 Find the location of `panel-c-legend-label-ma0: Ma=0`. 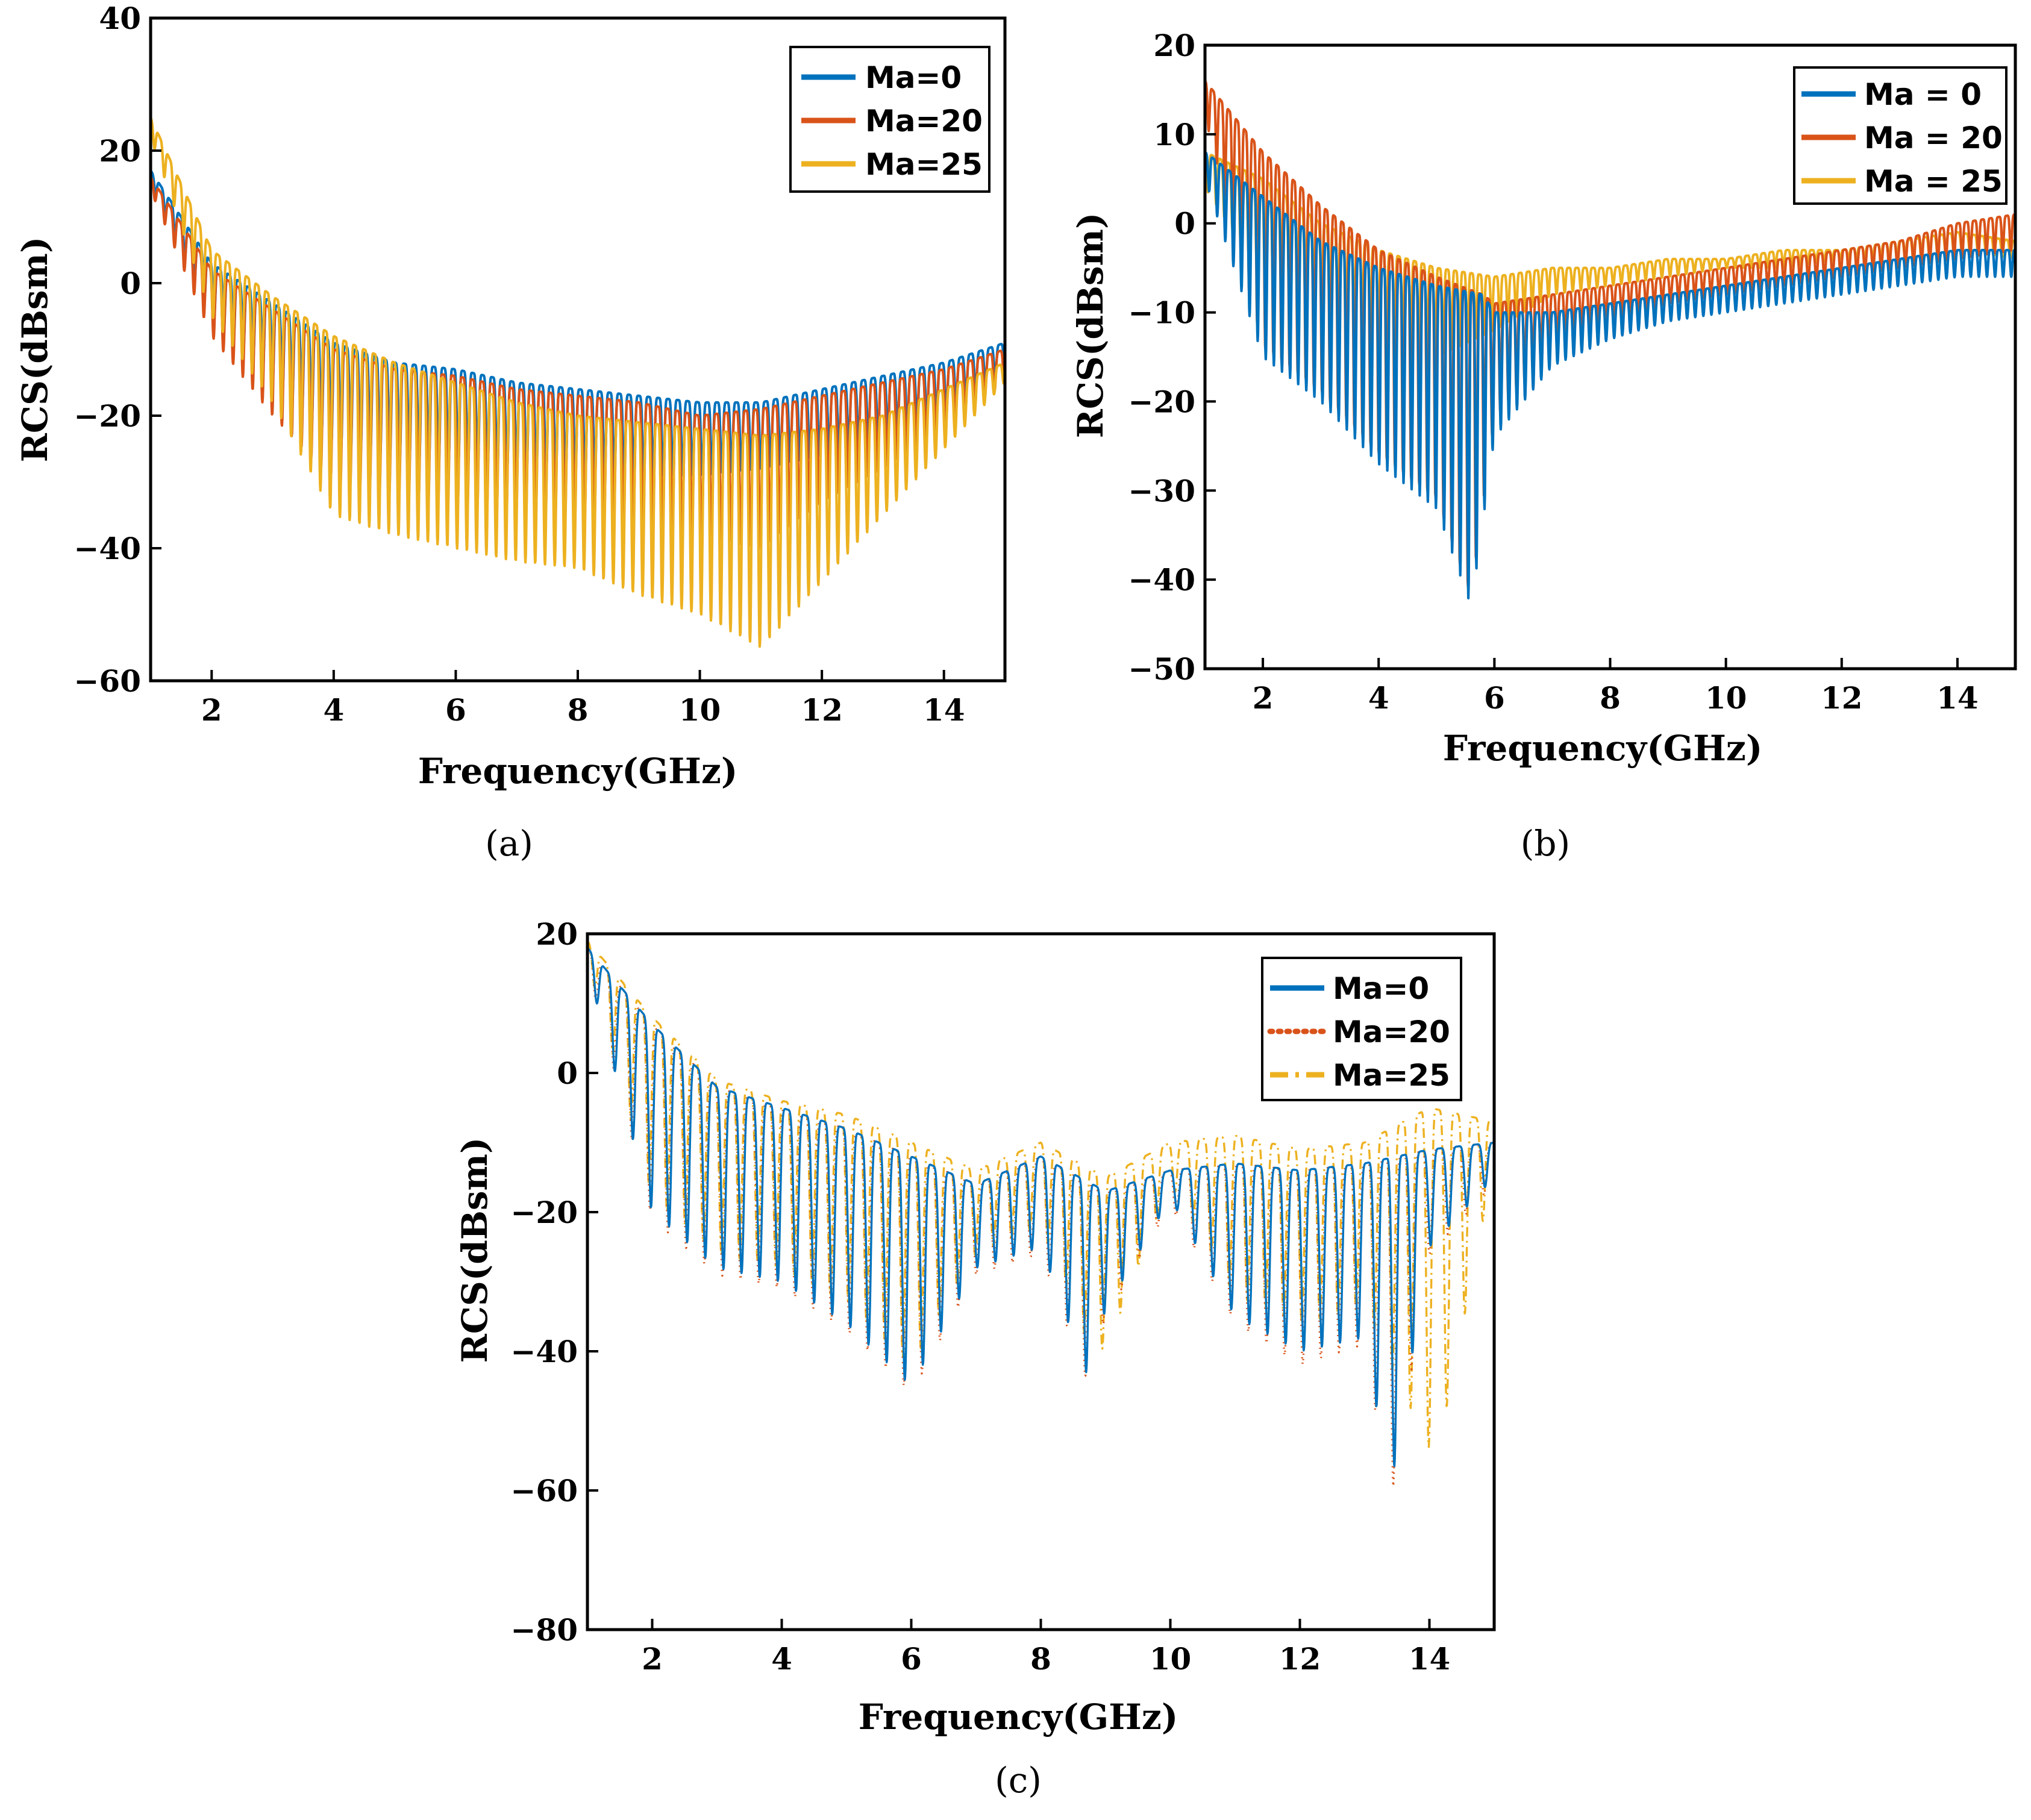

panel-c-legend-label-ma0: Ma=0 is located at coordinates (1381, 989).